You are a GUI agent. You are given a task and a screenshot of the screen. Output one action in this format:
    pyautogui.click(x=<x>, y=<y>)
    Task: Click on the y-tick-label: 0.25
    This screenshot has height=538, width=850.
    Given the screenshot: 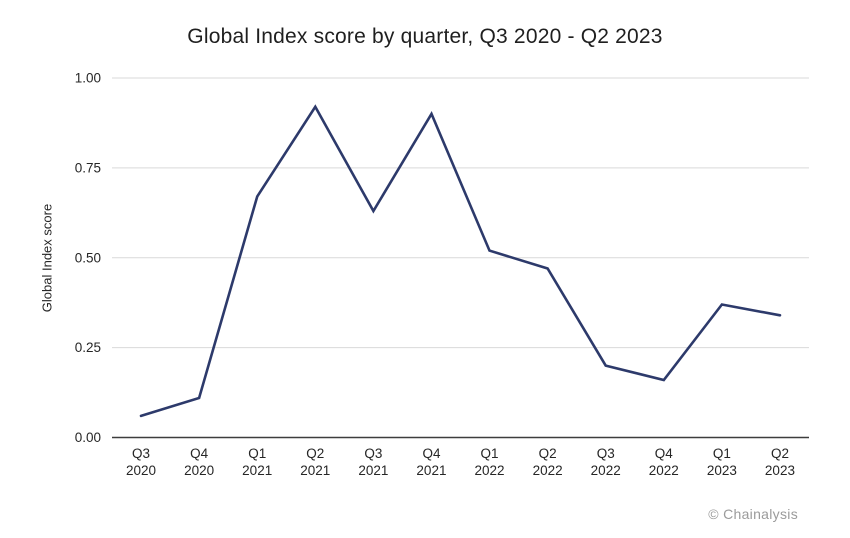 What is the action you would take?
    pyautogui.click(x=88, y=347)
    